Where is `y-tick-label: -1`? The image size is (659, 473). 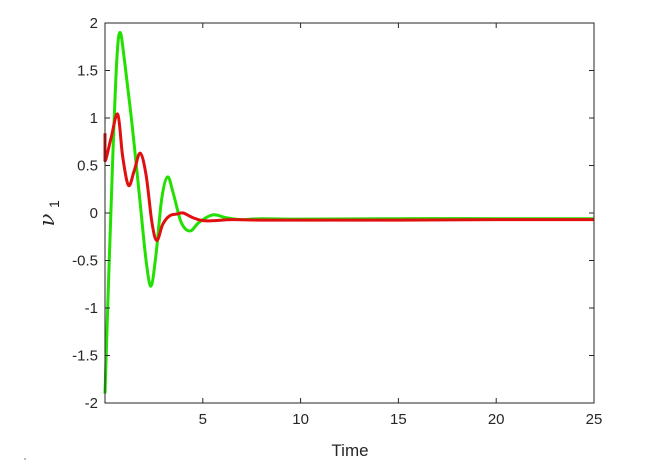 y-tick-label: -1 is located at coordinates (91, 308).